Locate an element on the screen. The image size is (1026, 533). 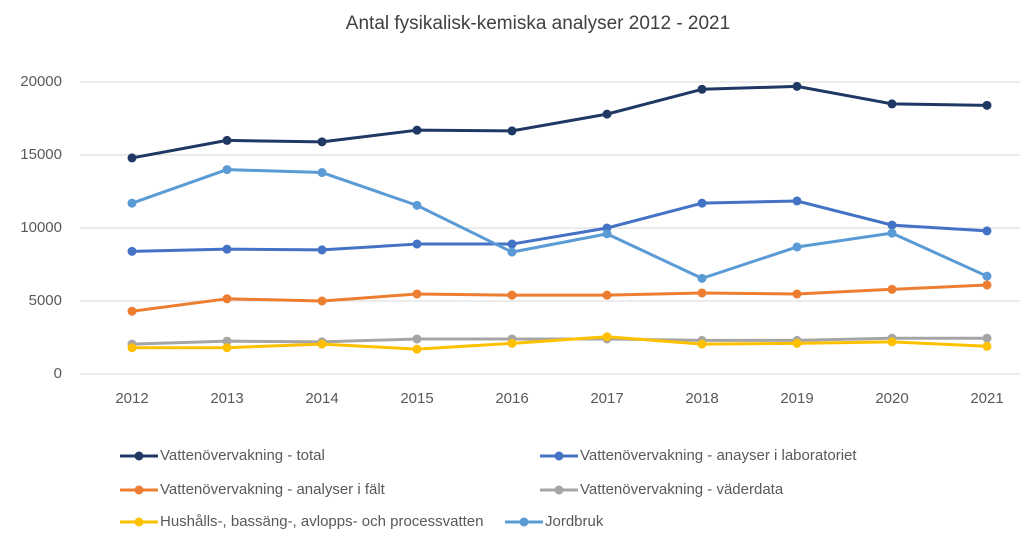
legend-label: Vattenövervakning - analyser i fält is located at coordinates (273, 489).